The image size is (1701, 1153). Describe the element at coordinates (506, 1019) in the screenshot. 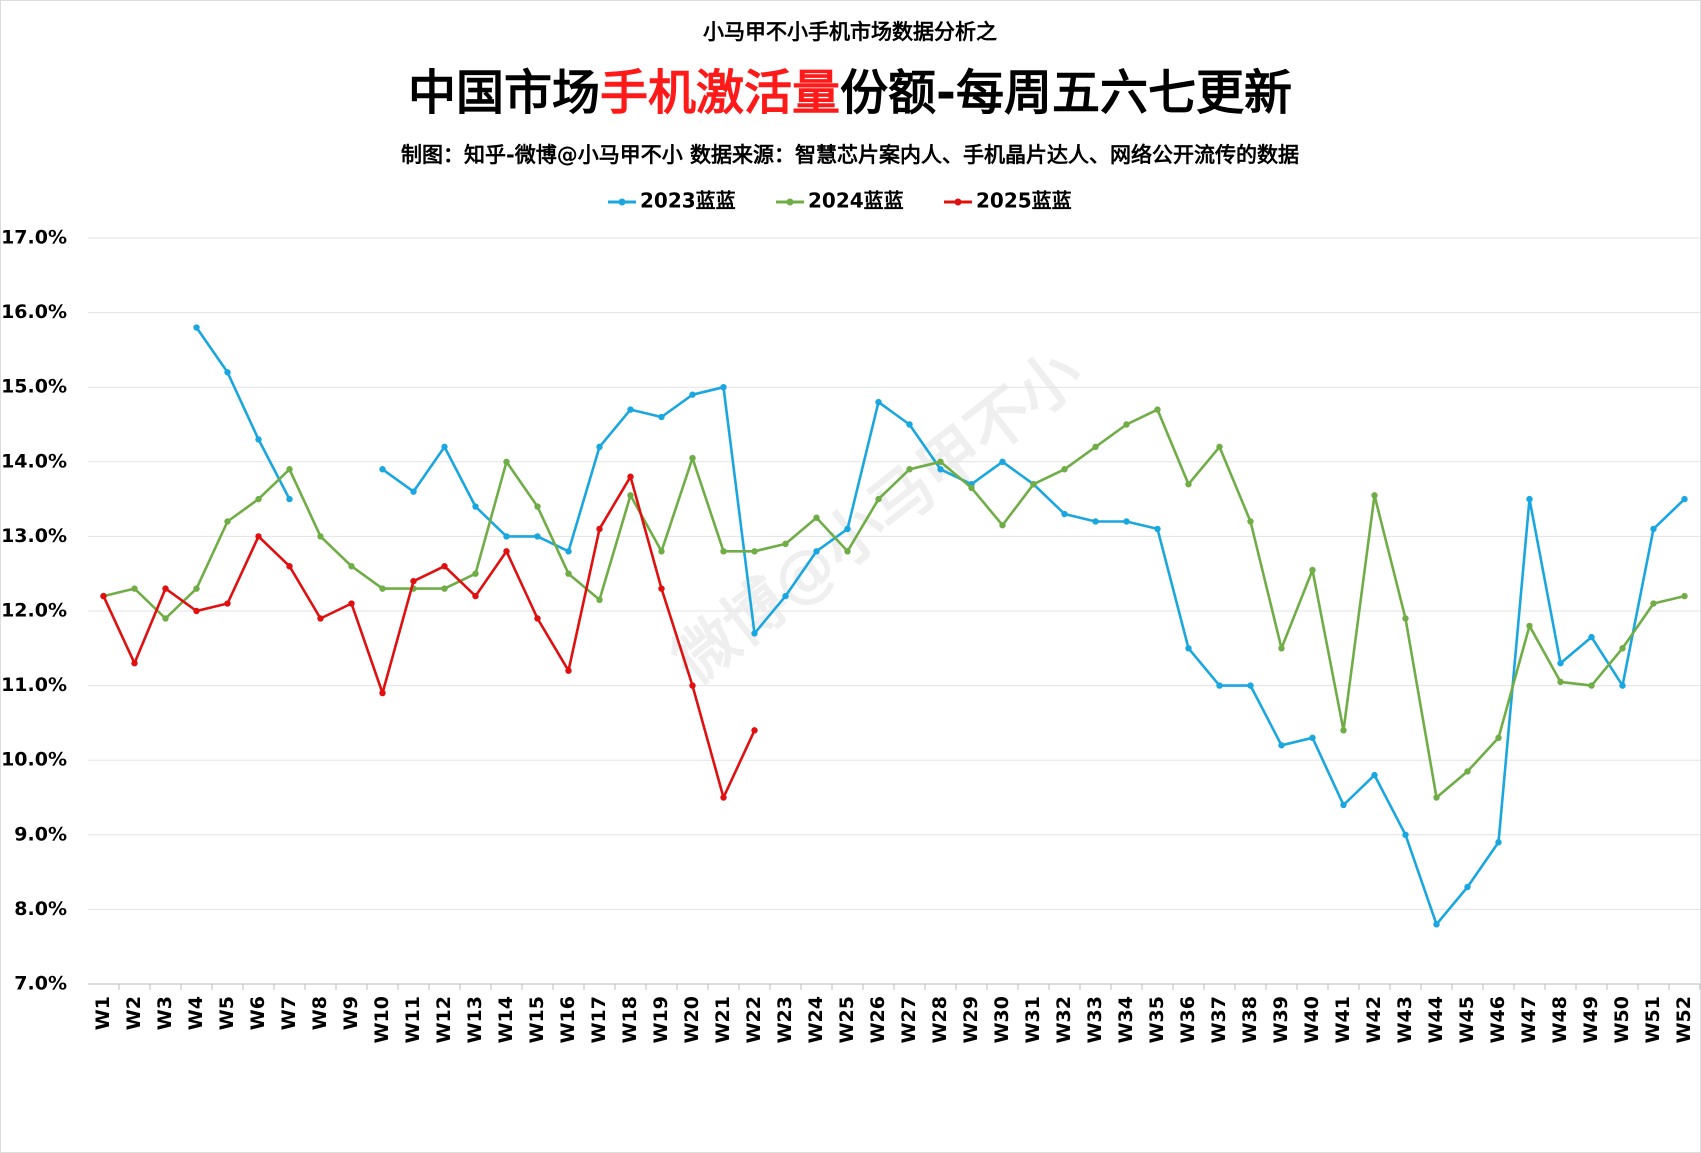

I see `x-tick-label: W14` at that location.